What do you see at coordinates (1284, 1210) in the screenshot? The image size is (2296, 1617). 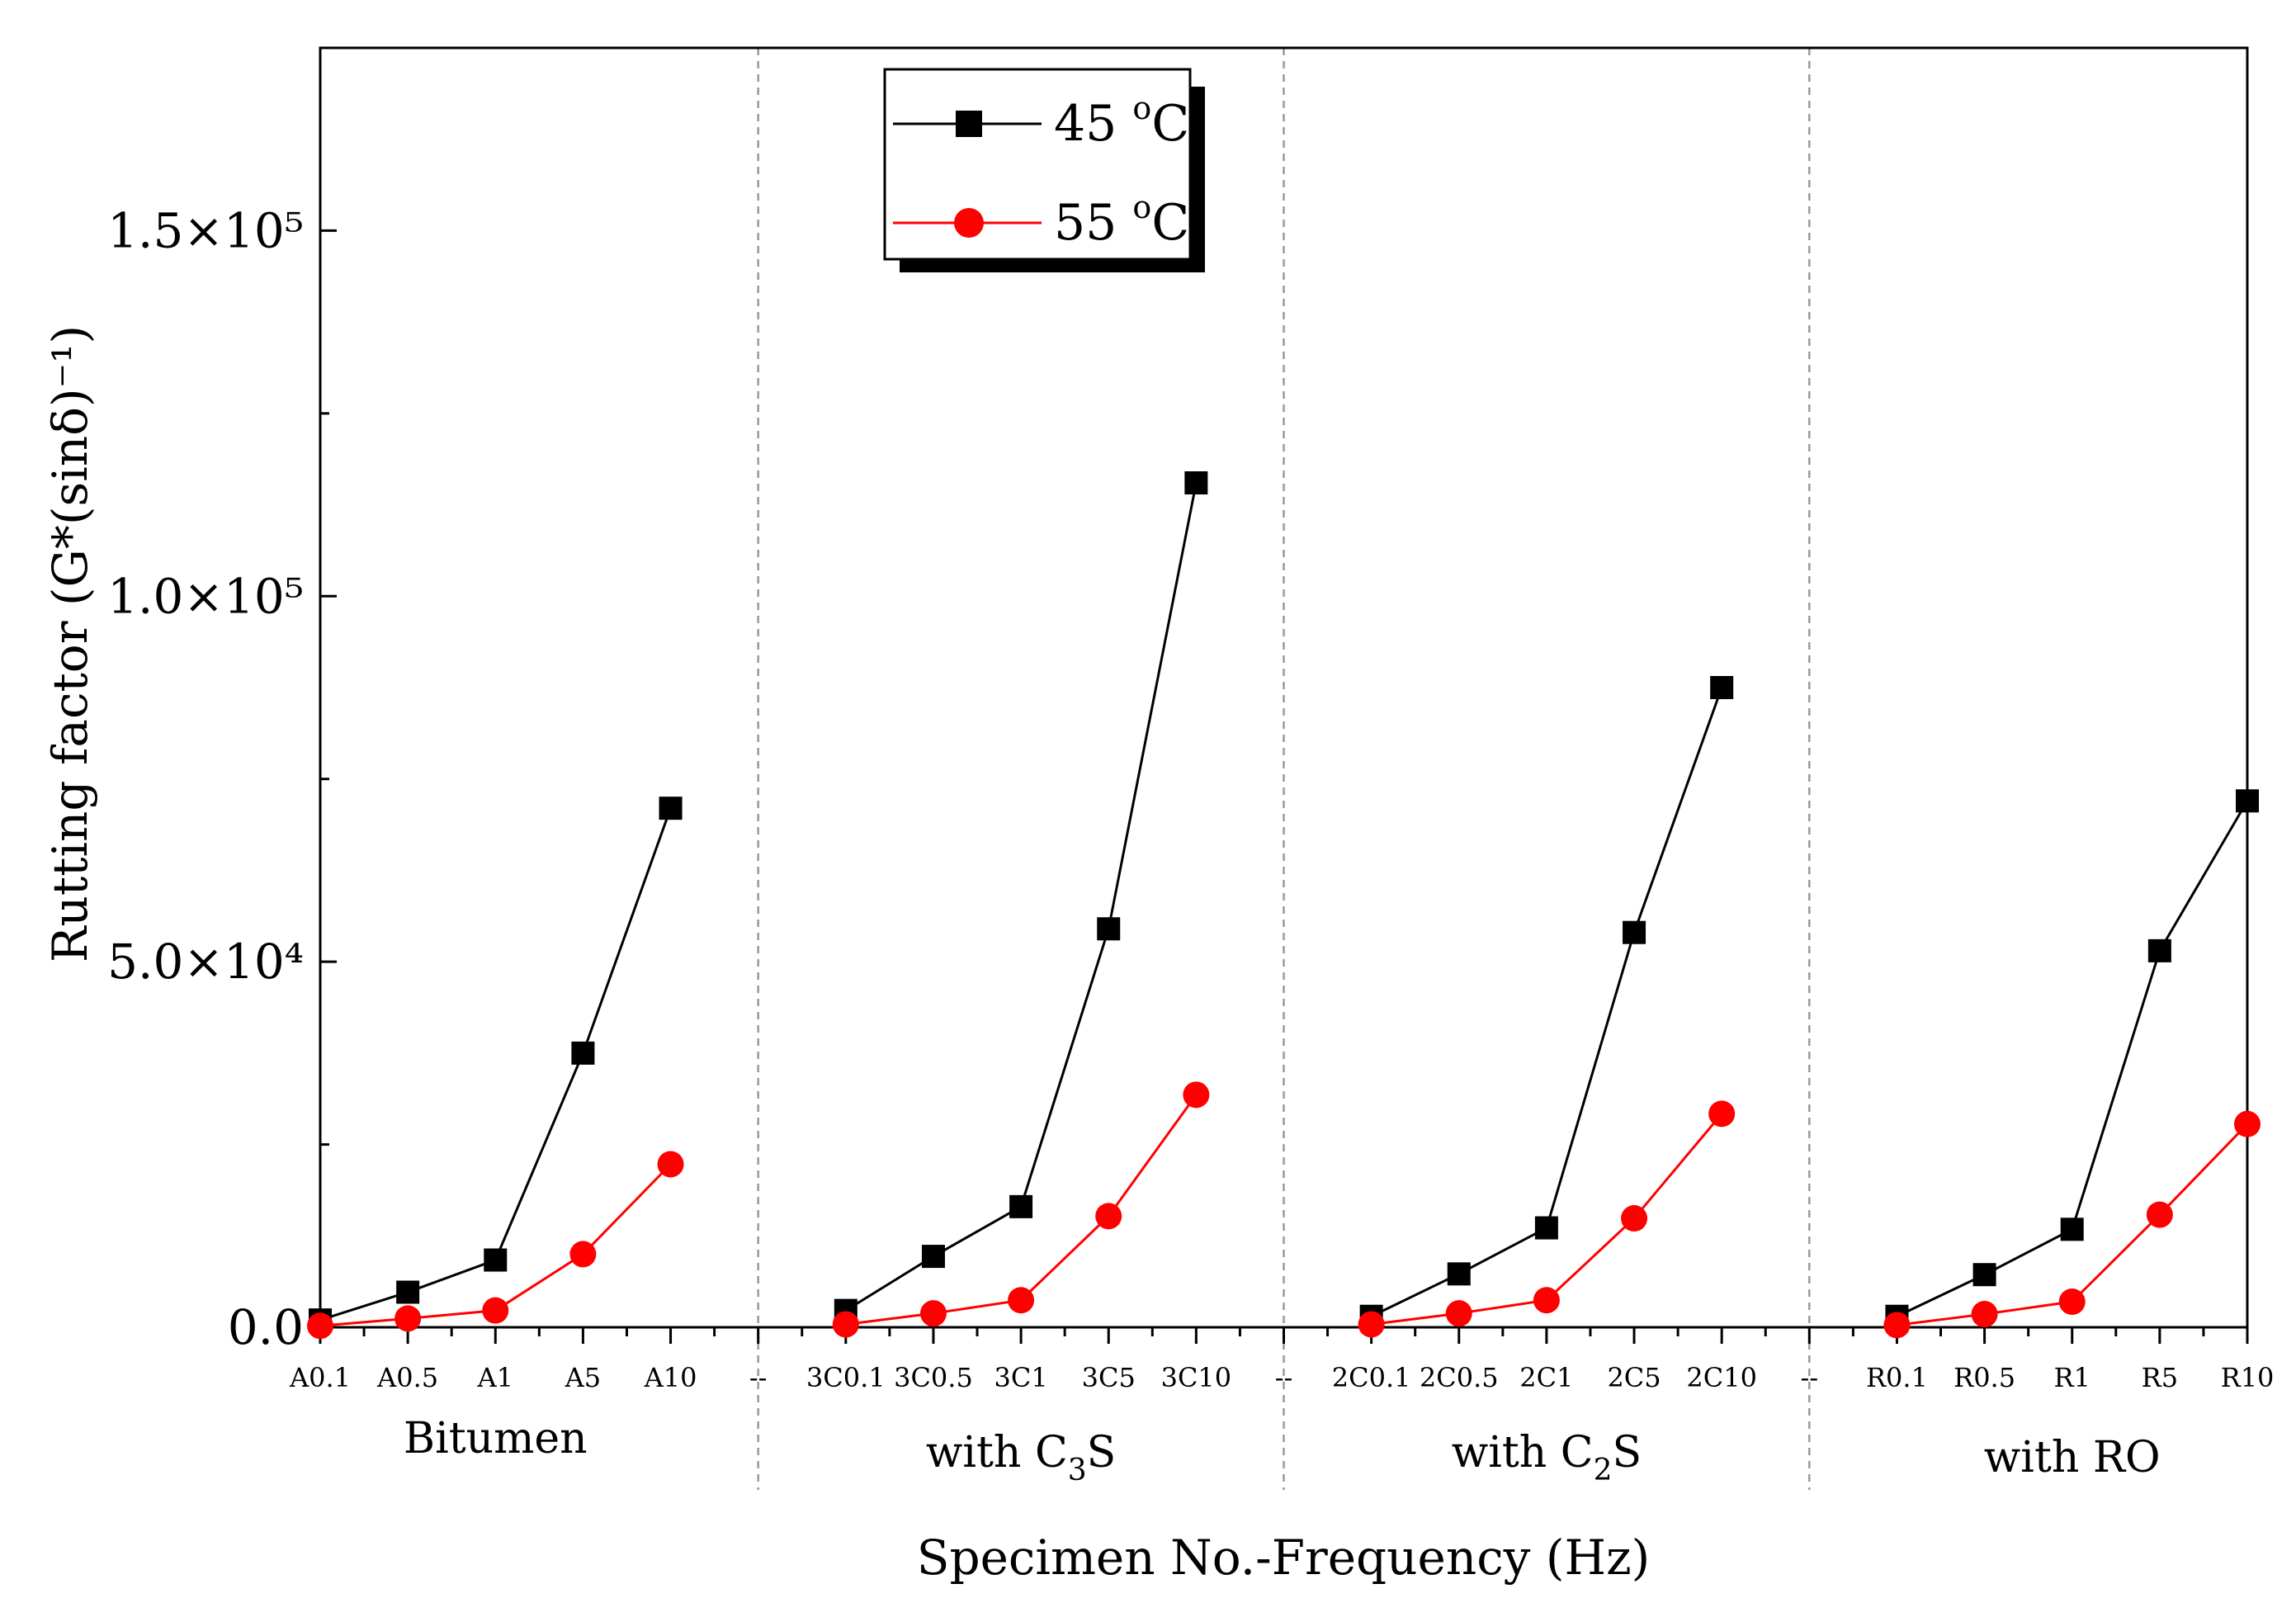 I see `series-55C` at bounding box center [1284, 1210].